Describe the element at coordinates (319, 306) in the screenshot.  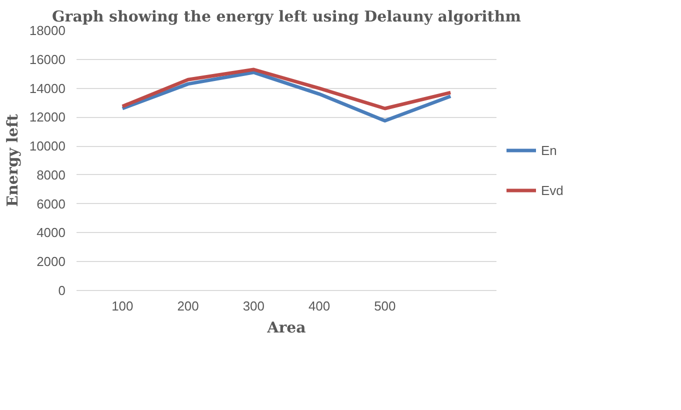
I see `x-tick-label: 400` at that location.